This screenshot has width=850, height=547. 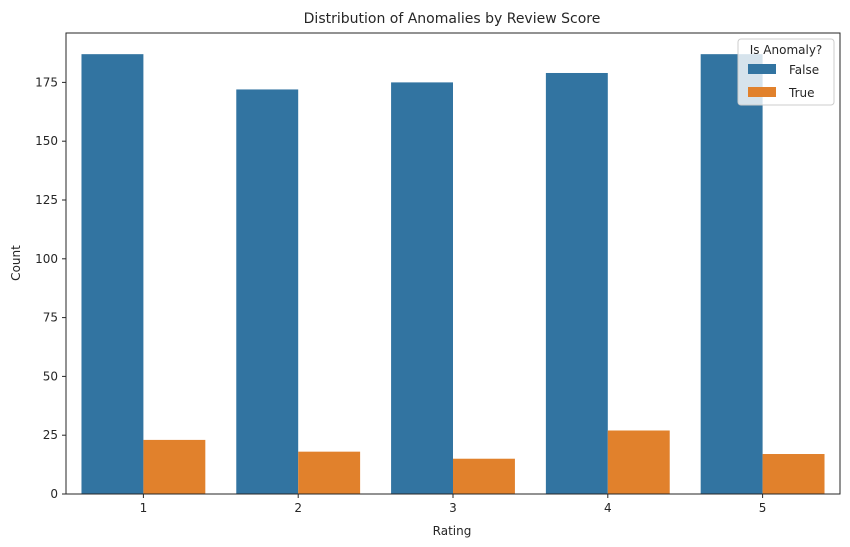 What do you see at coordinates (46, 200) in the screenshot?
I see `y-tick-label-125: 125` at bounding box center [46, 200].